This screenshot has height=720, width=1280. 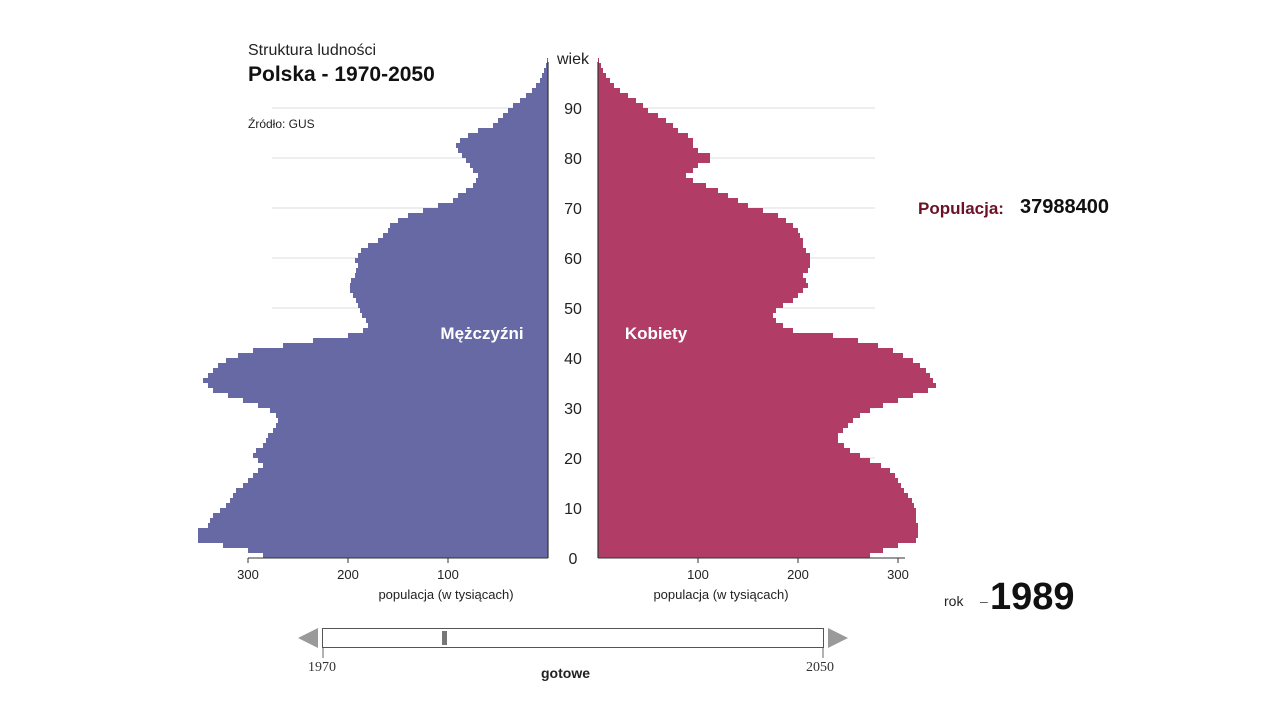 What do you see at coordinates (281, 124) in the screenshot?
I see `source-note: Źródło: GUS` at bounding box center [281, 124].